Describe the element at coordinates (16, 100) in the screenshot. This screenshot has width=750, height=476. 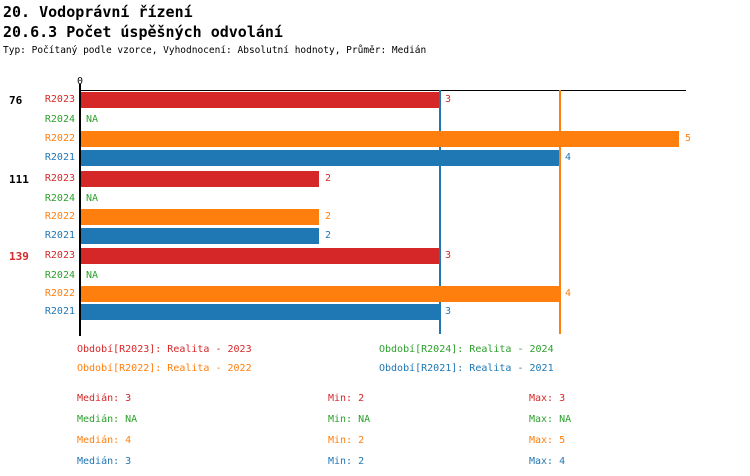
I see `group-label: 76` at that location.